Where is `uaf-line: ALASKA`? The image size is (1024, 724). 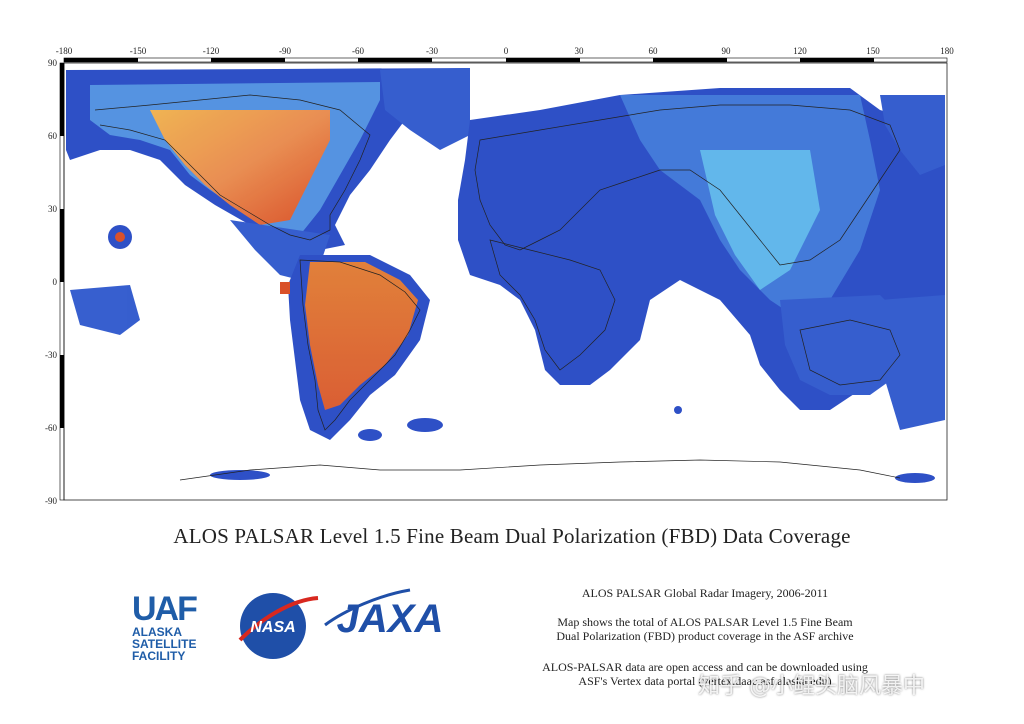 uaf-line: ALASKA is located at coordinates (157, 632).